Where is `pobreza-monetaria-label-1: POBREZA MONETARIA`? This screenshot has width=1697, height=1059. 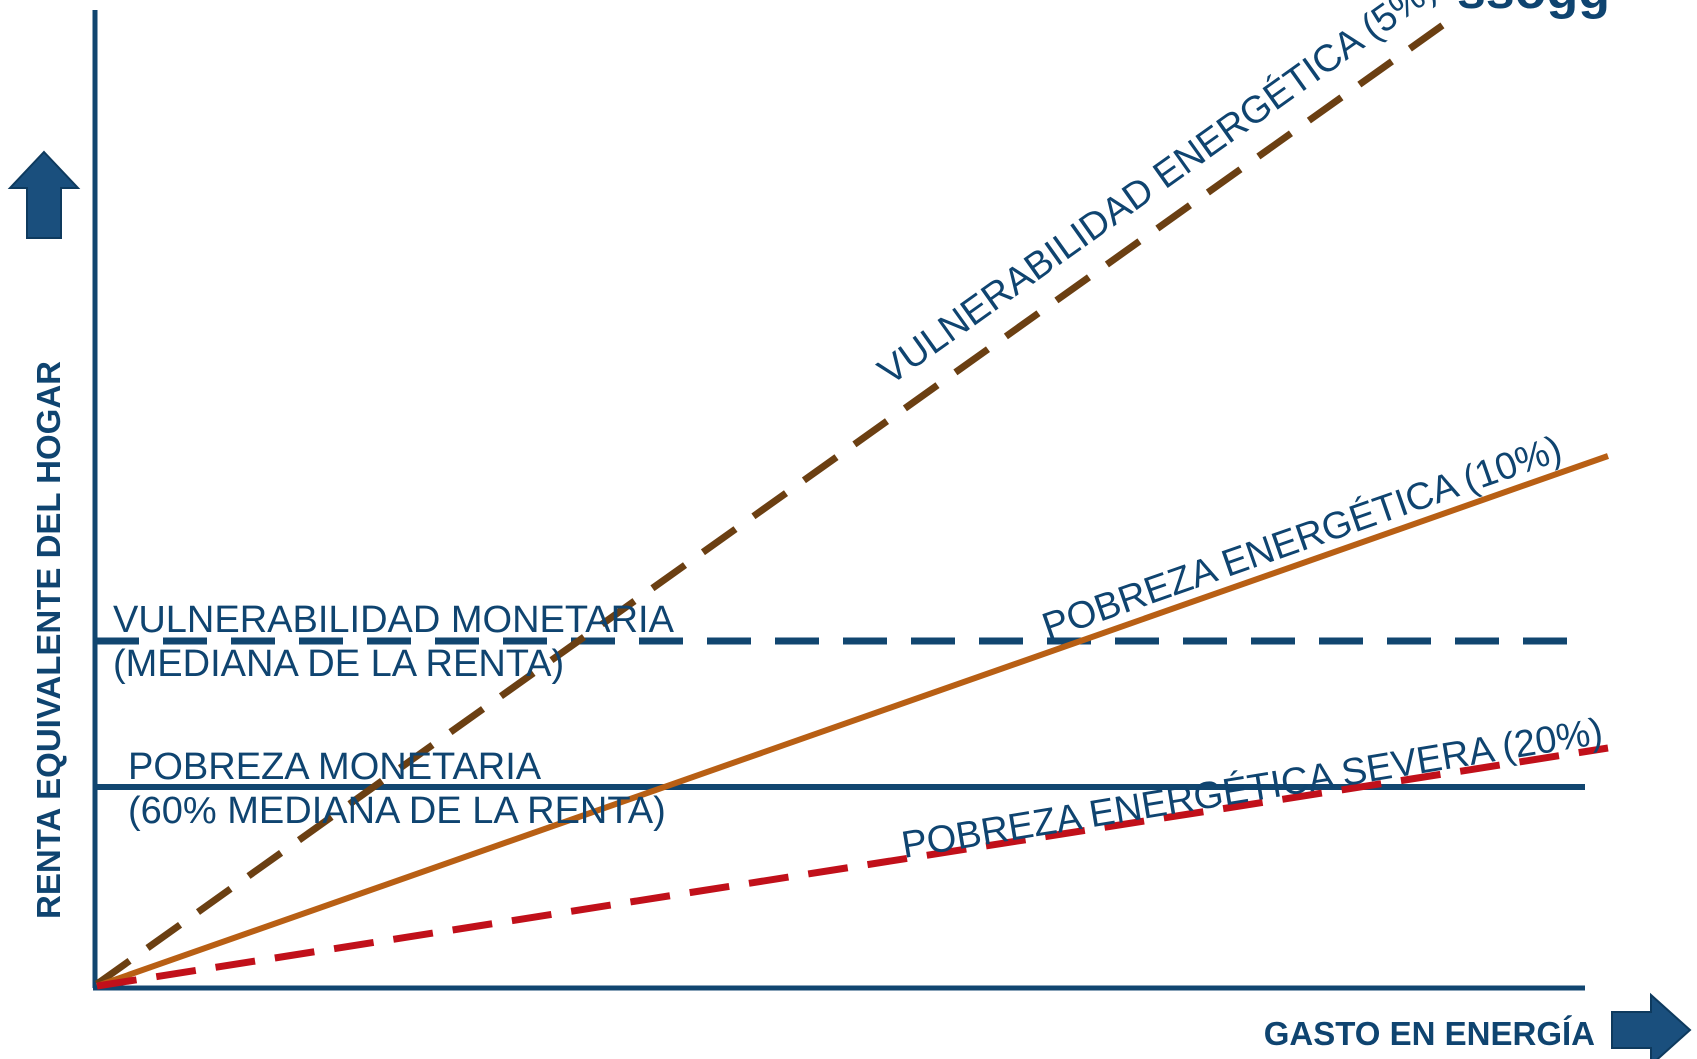 pobreza-monetaria-label-1: POBREZA MONETARIA is located at coordinates (335, 767).